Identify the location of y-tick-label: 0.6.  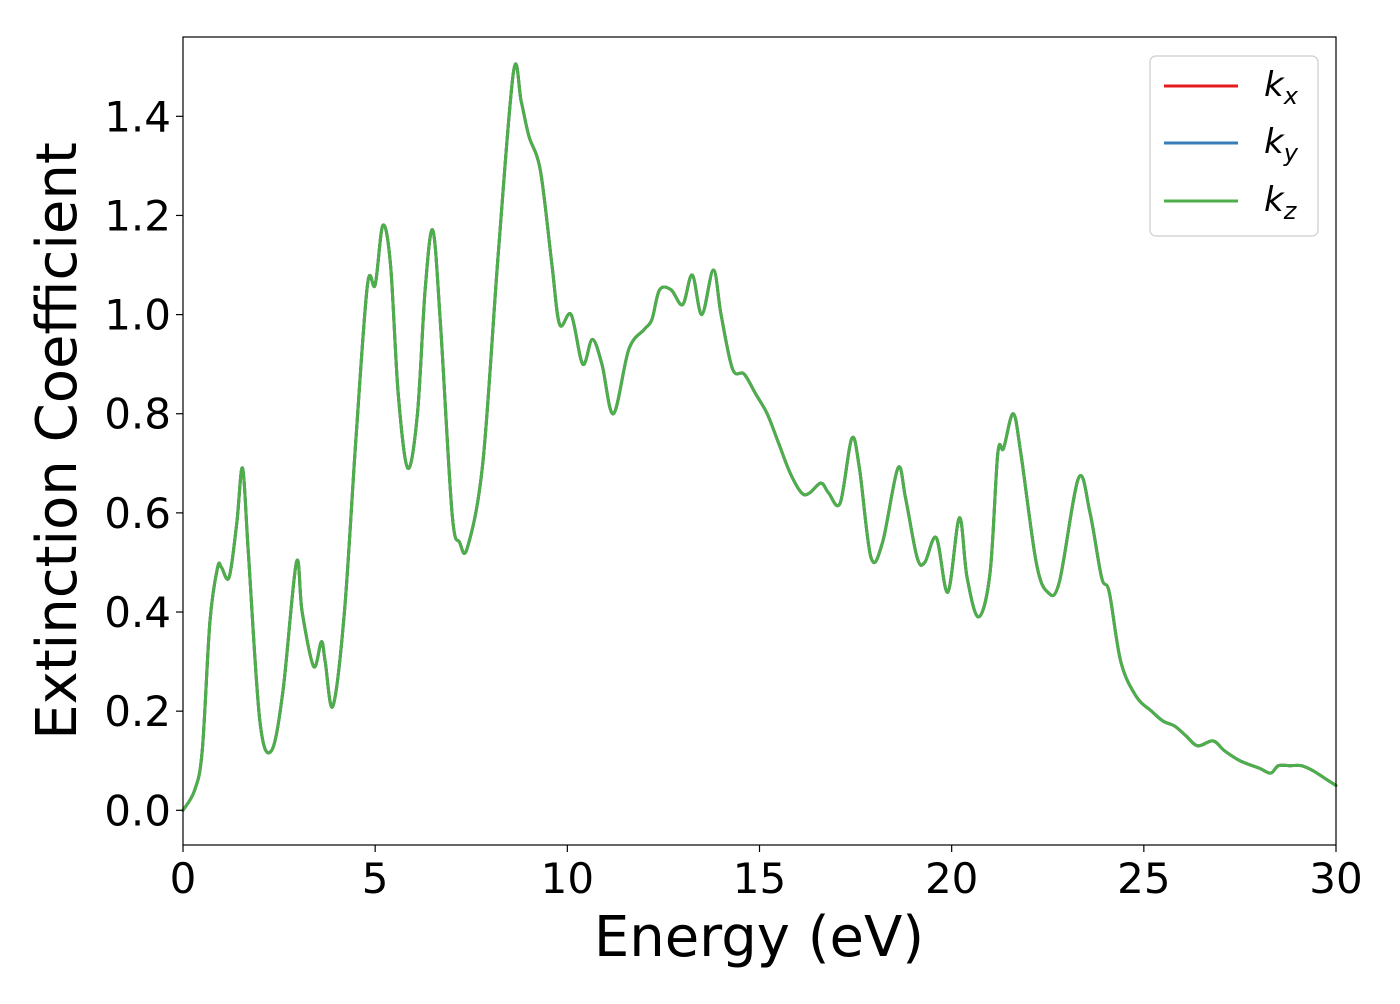
(137, 513).